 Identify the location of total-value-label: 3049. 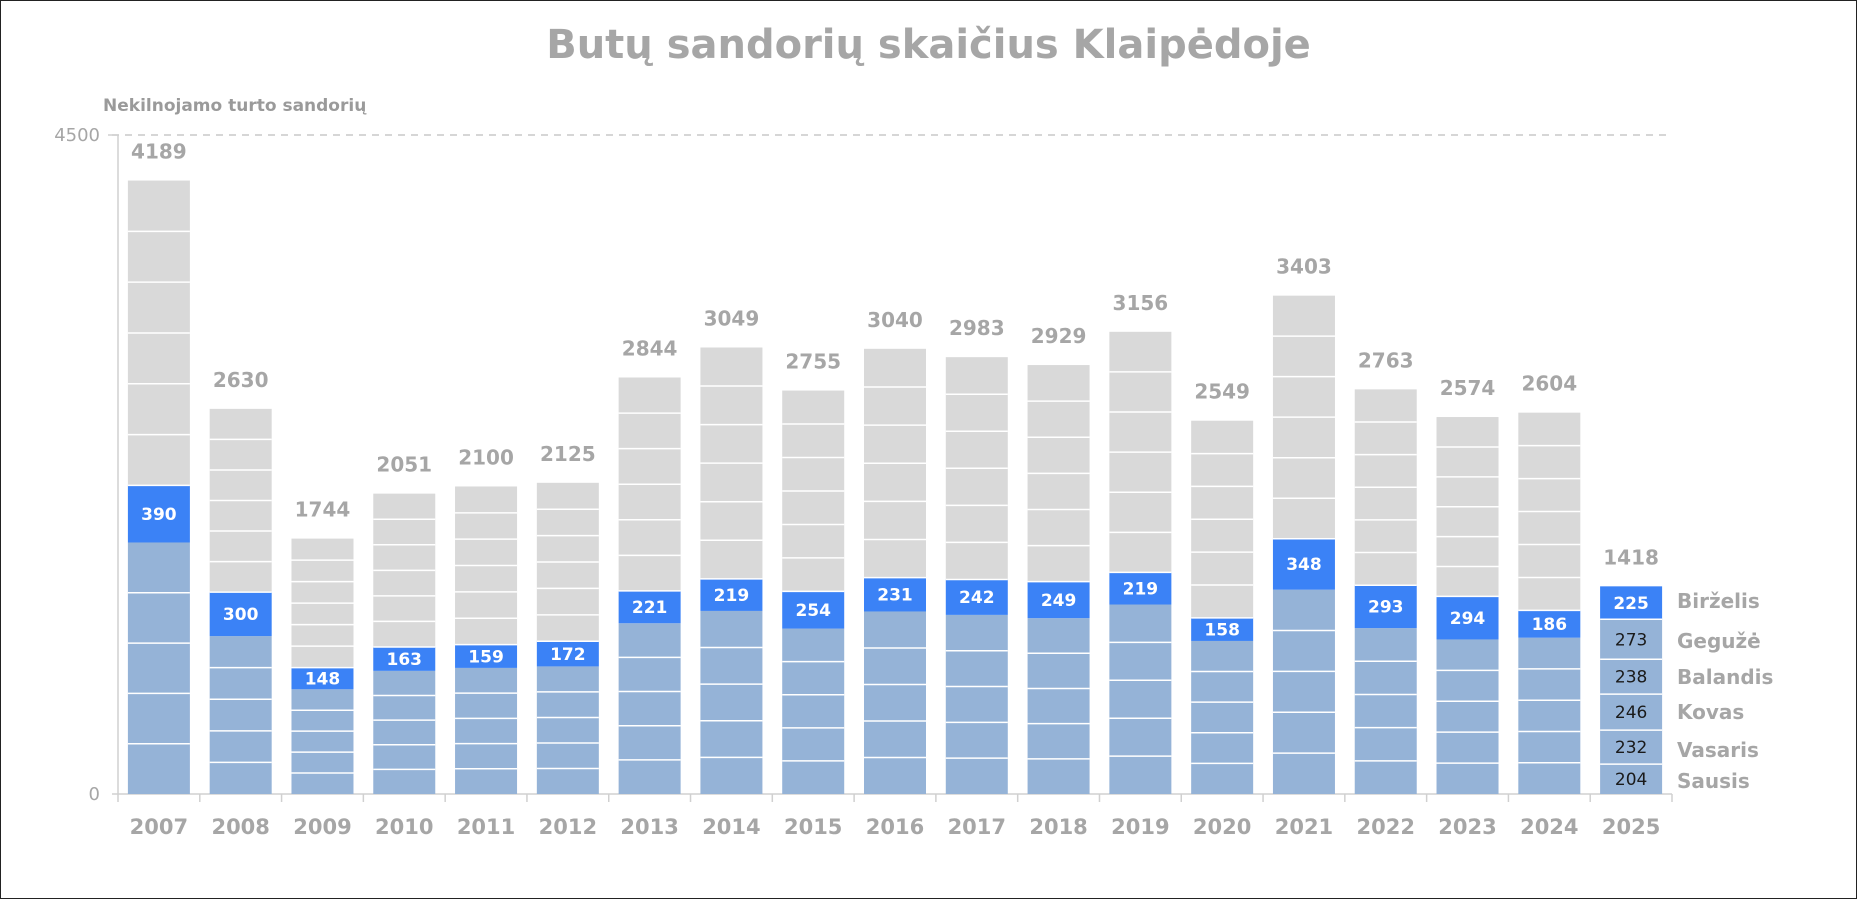
(732, 318).